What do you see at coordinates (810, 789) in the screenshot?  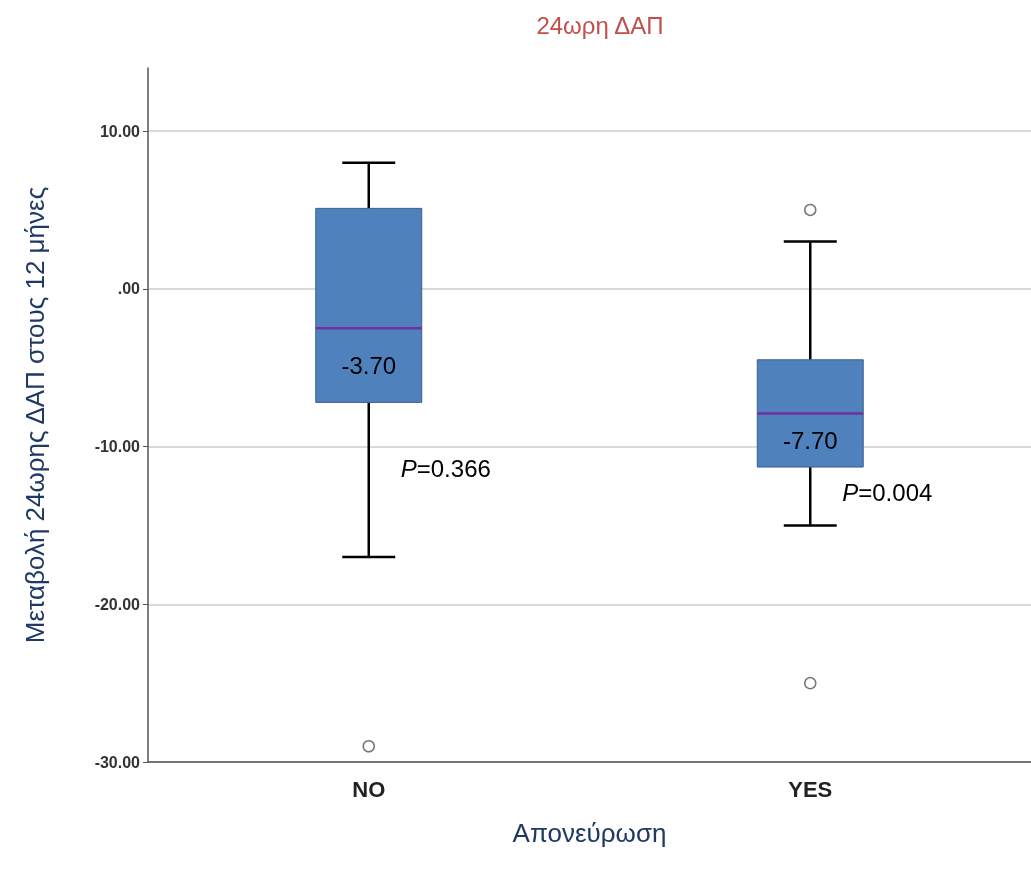 I see `x-tick-label: YES` at bounding box center [810, 789].